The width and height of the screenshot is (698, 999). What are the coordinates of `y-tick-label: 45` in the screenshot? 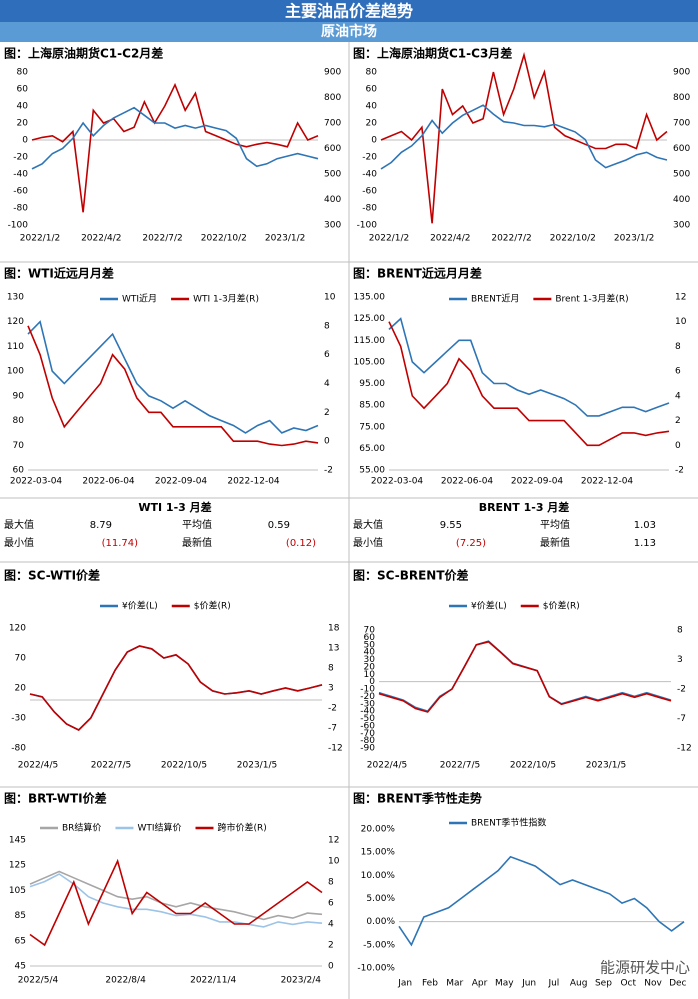 It's located at (20, 967).